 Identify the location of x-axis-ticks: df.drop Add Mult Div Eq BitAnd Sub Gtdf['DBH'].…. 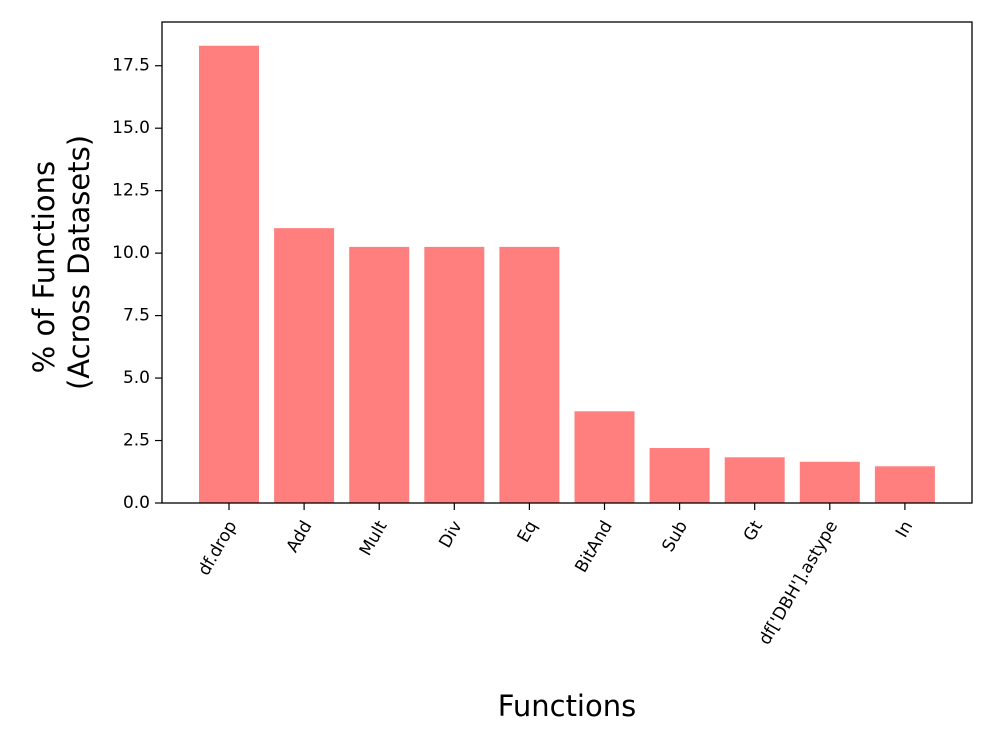
(555, 575).